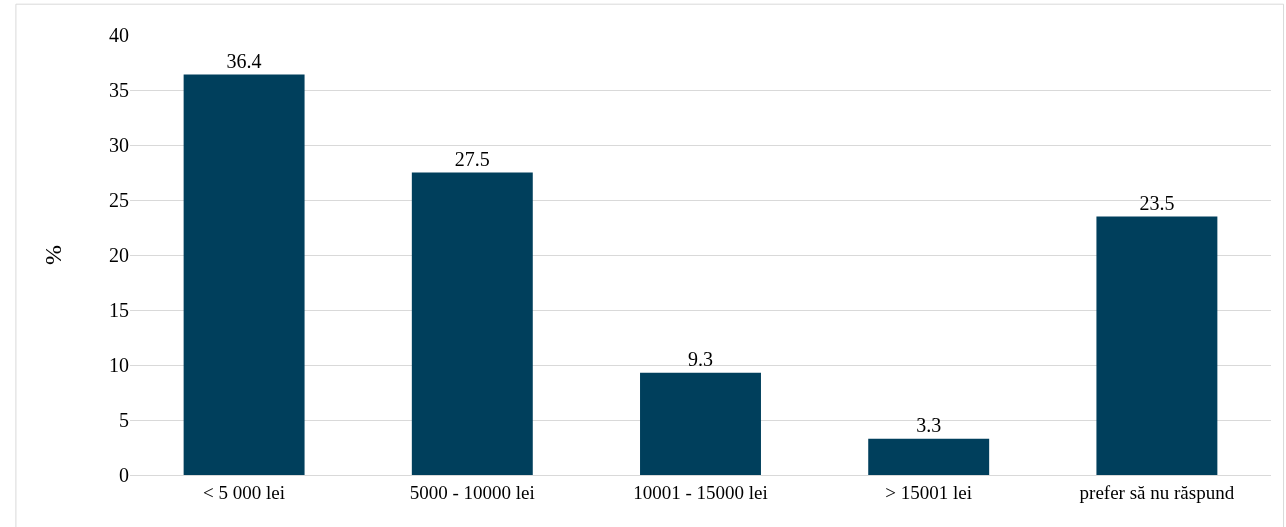  I want to click on y-tick-label: 5, so click(124, 420).